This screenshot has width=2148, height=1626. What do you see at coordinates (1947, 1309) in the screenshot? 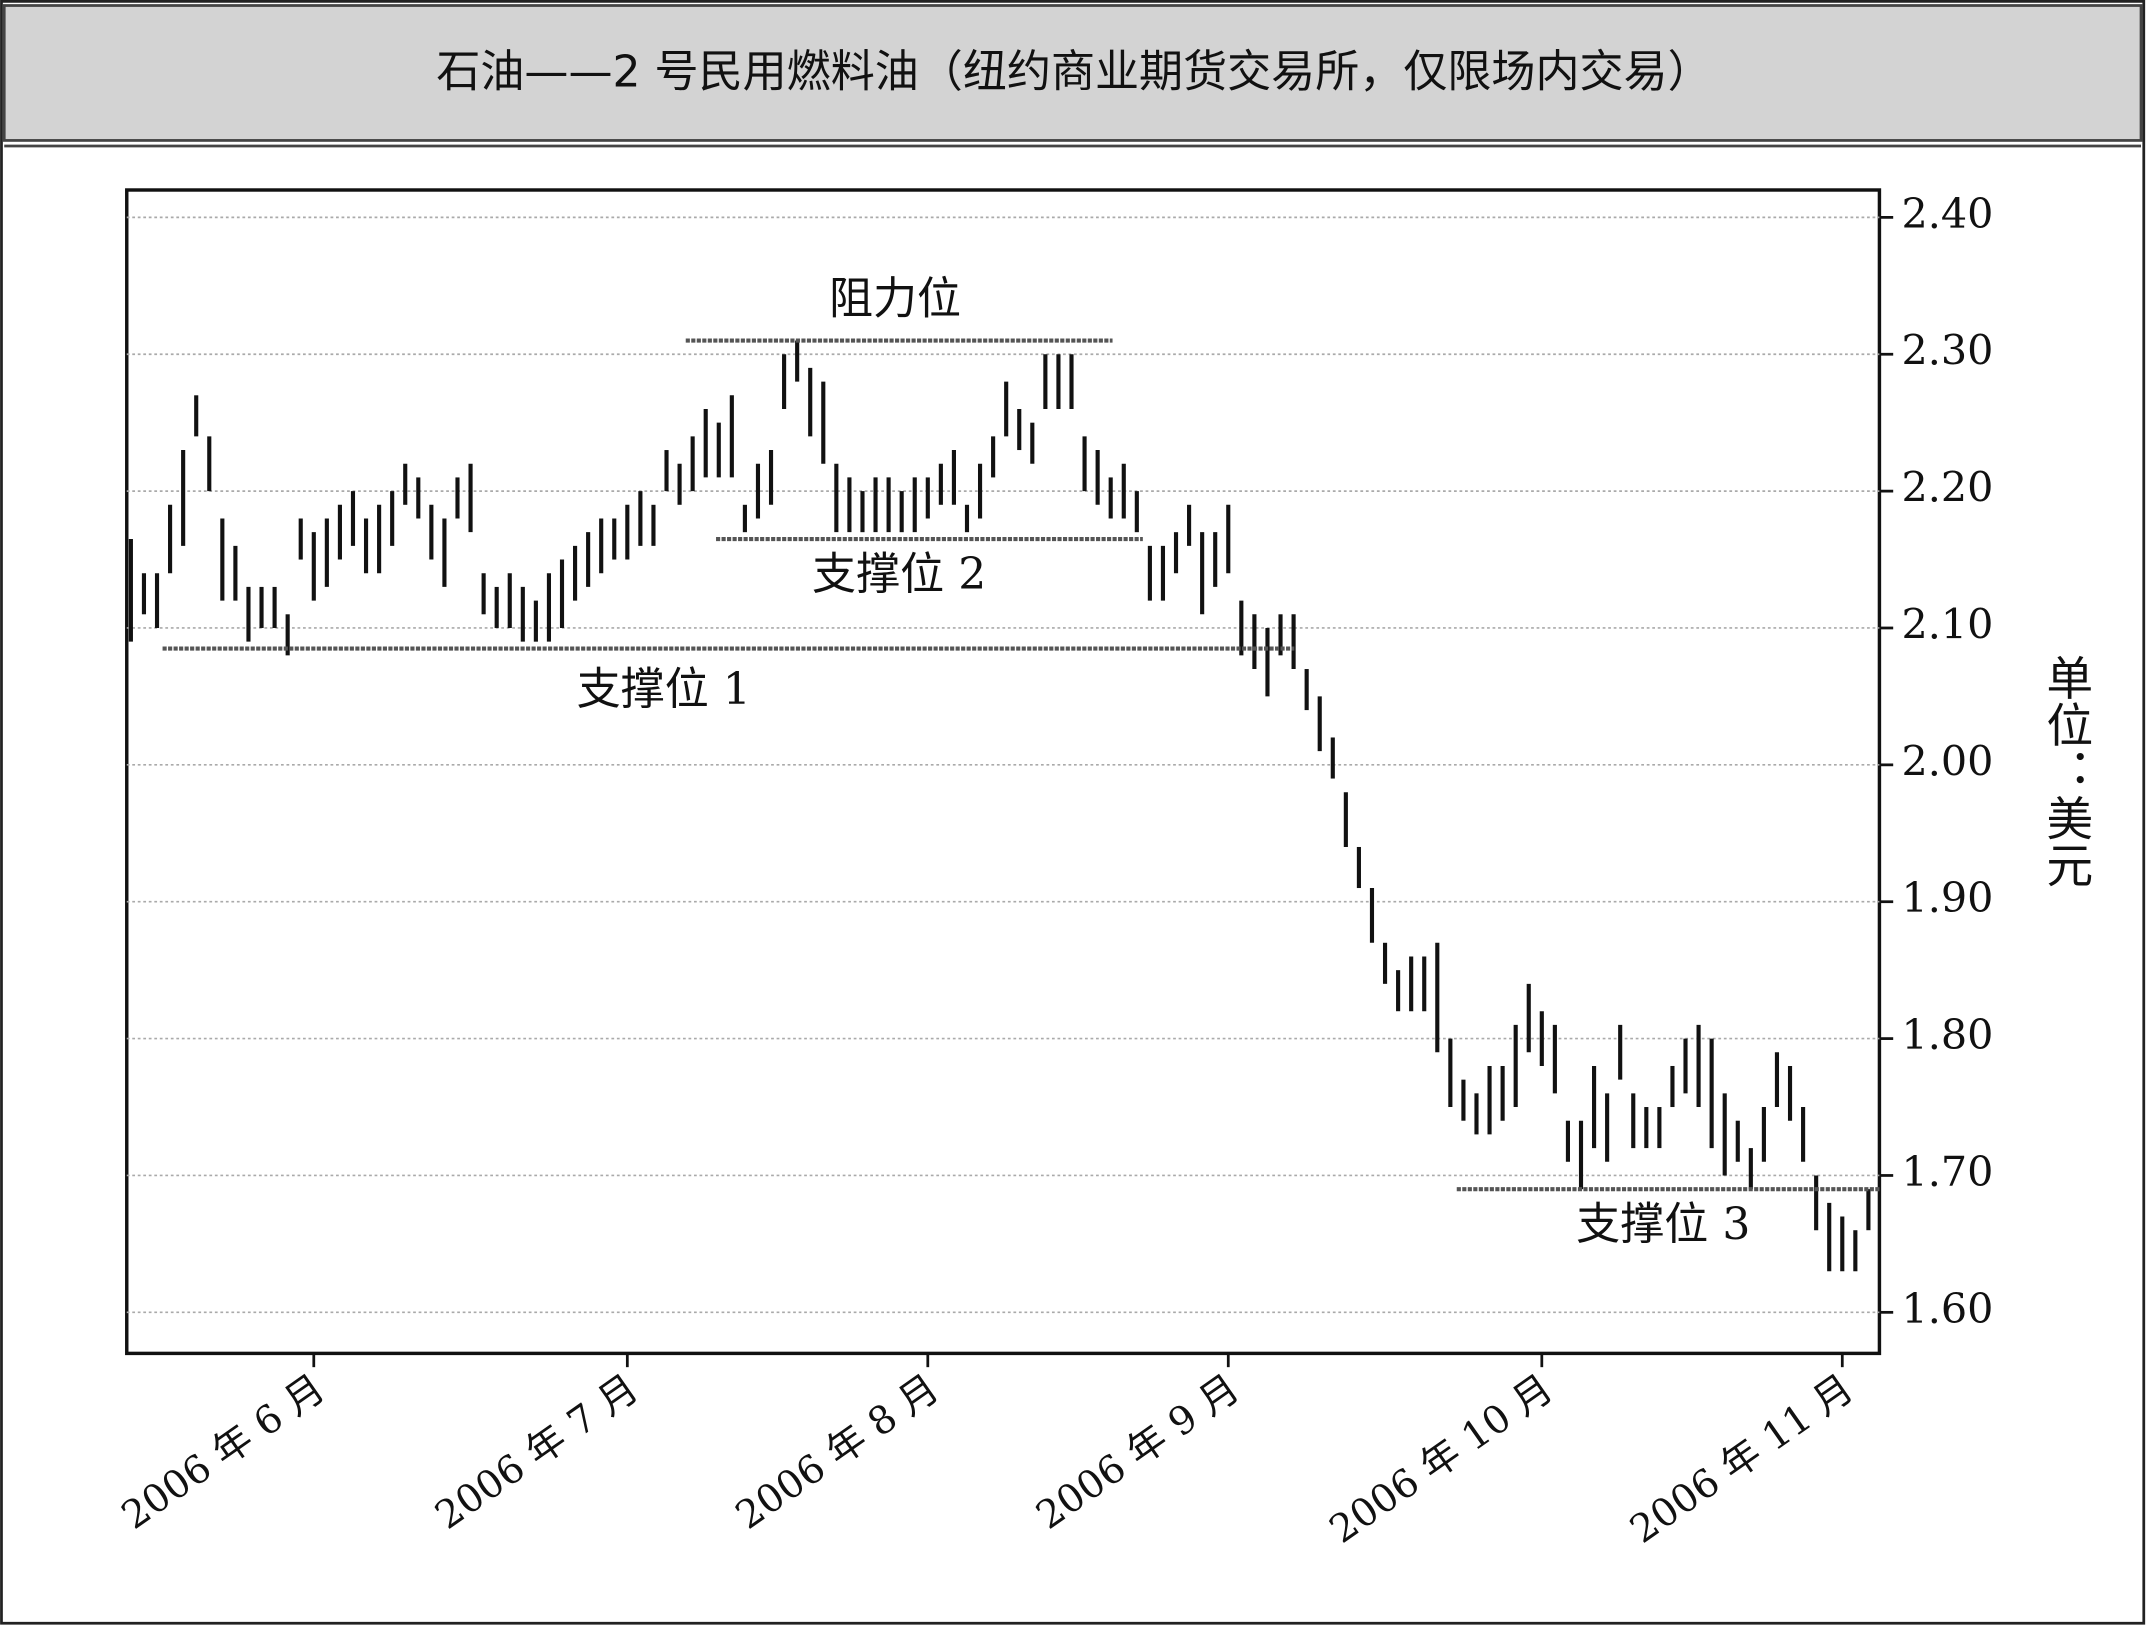
I see `y-tick-label: 1.60` at bounding box center [1947, 1309].